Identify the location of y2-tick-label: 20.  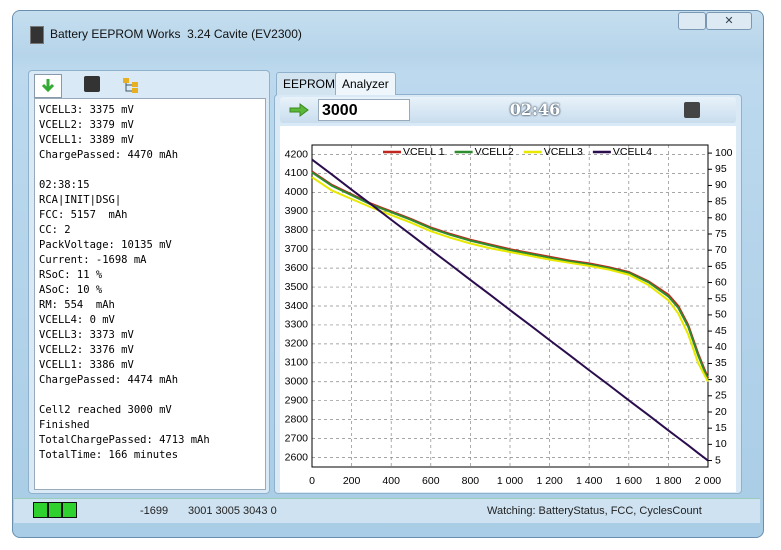
(721, 412).